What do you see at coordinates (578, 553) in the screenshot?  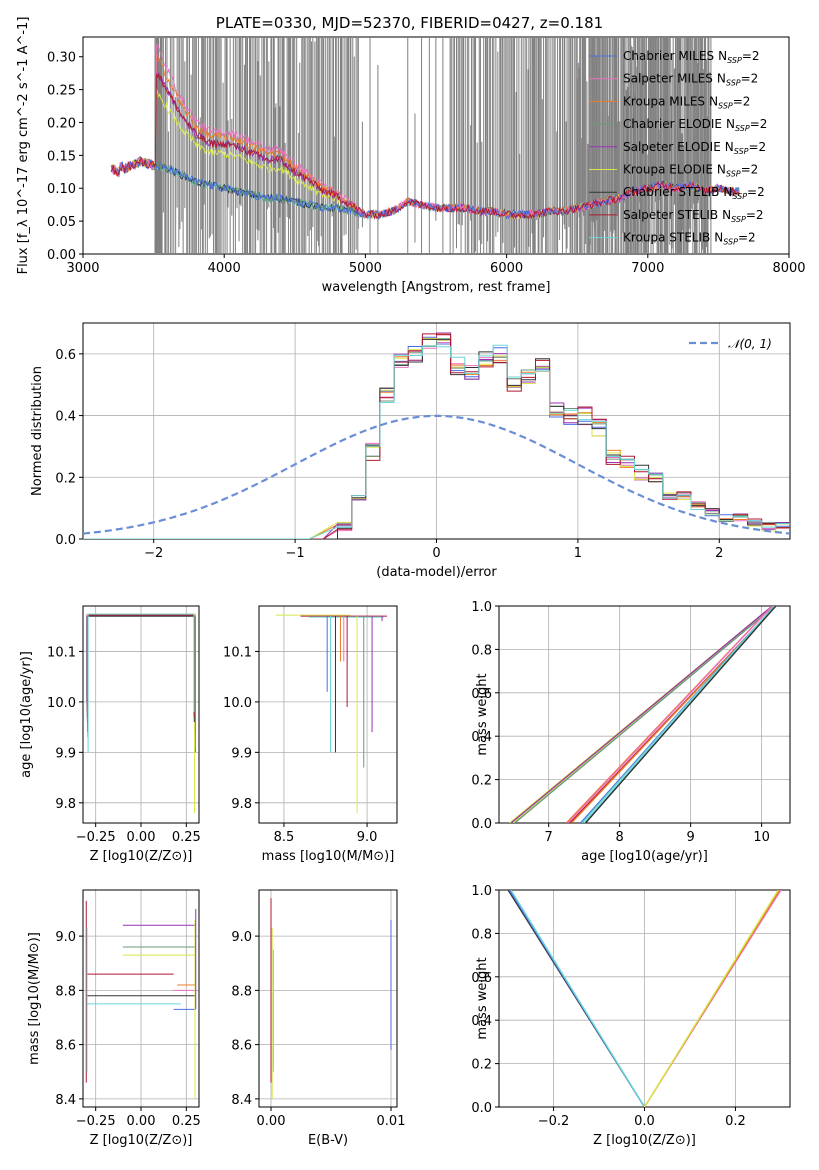 I see `x-tick-label: 1` at bounding box center [578, 553].